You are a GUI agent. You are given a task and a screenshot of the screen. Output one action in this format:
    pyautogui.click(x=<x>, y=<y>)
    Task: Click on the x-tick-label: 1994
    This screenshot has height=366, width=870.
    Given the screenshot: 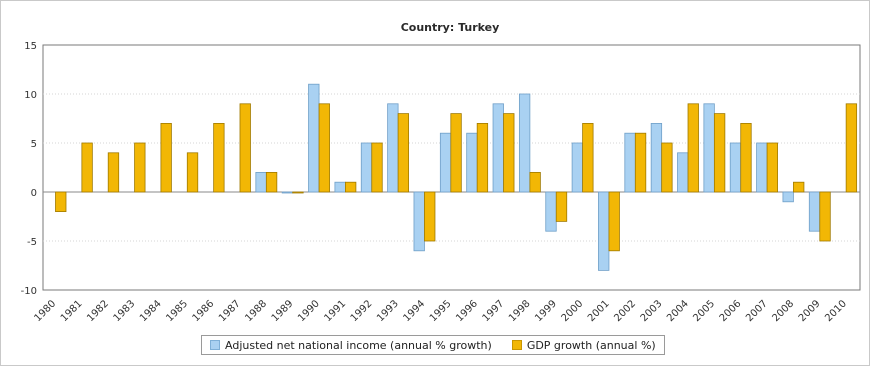 What is the action you would take?
    pyautogui.click(x=414, y=311)
    